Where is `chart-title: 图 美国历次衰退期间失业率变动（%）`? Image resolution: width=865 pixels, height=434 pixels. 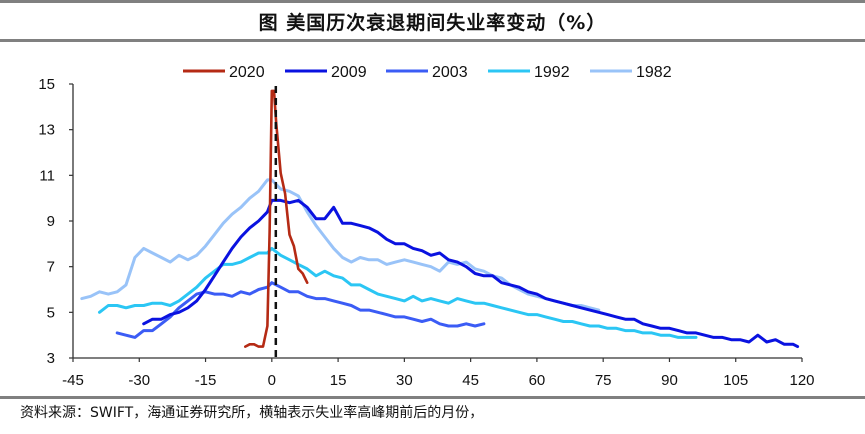 chart-title: 图 美国历次衰退期间失业率变动（%） is located at coordinates (432, 22).